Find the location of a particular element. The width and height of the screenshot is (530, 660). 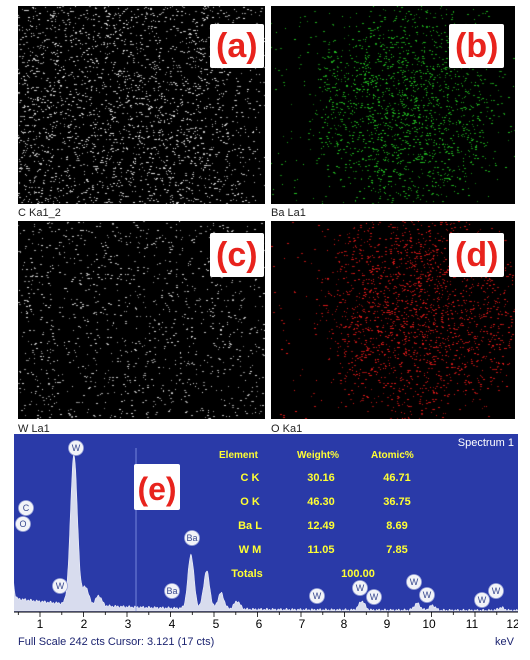

map-caption-carbon: C Ka1_2 is located at coordinates (39, 213).